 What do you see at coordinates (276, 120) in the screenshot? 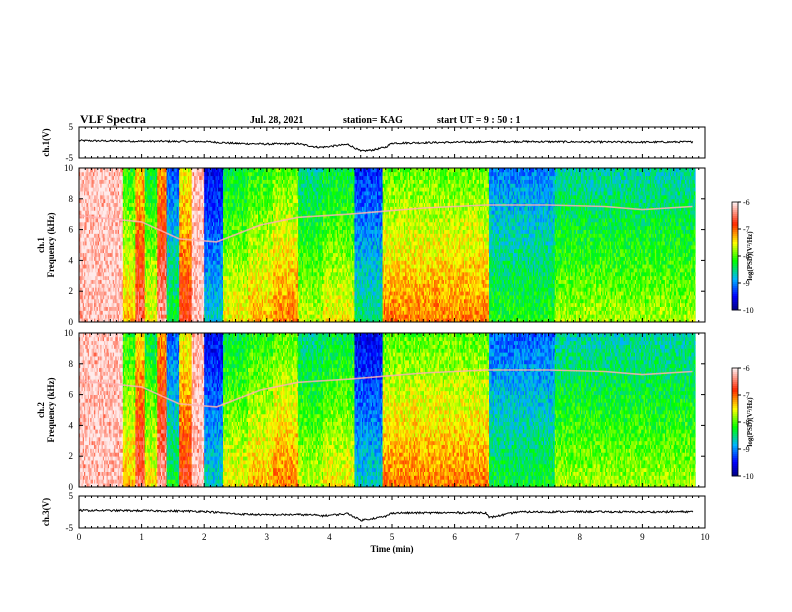
I see `date-label: Jul. 28, 2021` at bounding box center [276, 120].